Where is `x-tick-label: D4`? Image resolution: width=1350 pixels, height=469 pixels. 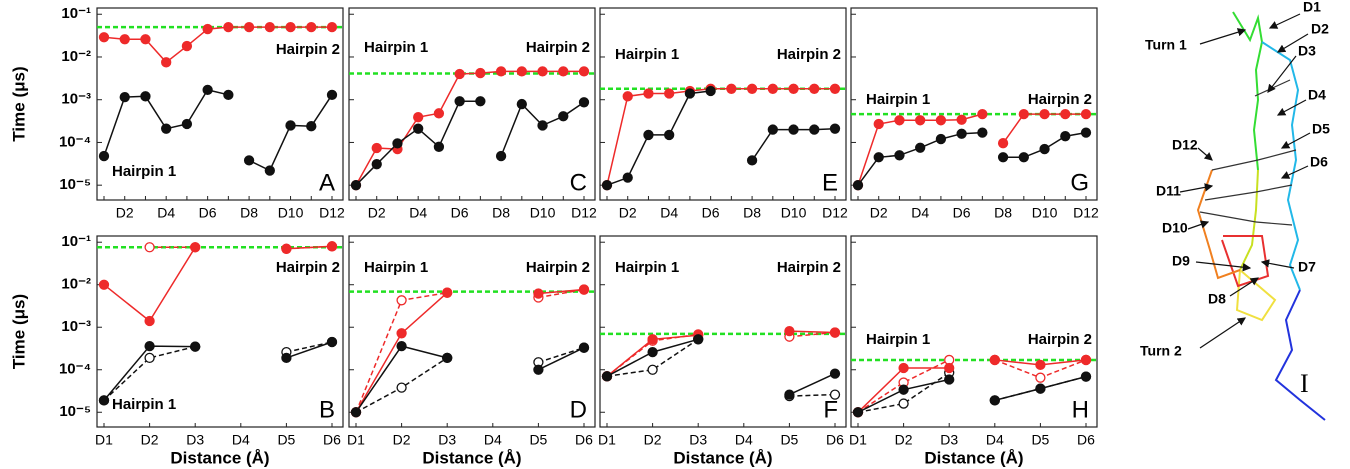
x-tick-label: D4 is located at coordinates (744, 440).